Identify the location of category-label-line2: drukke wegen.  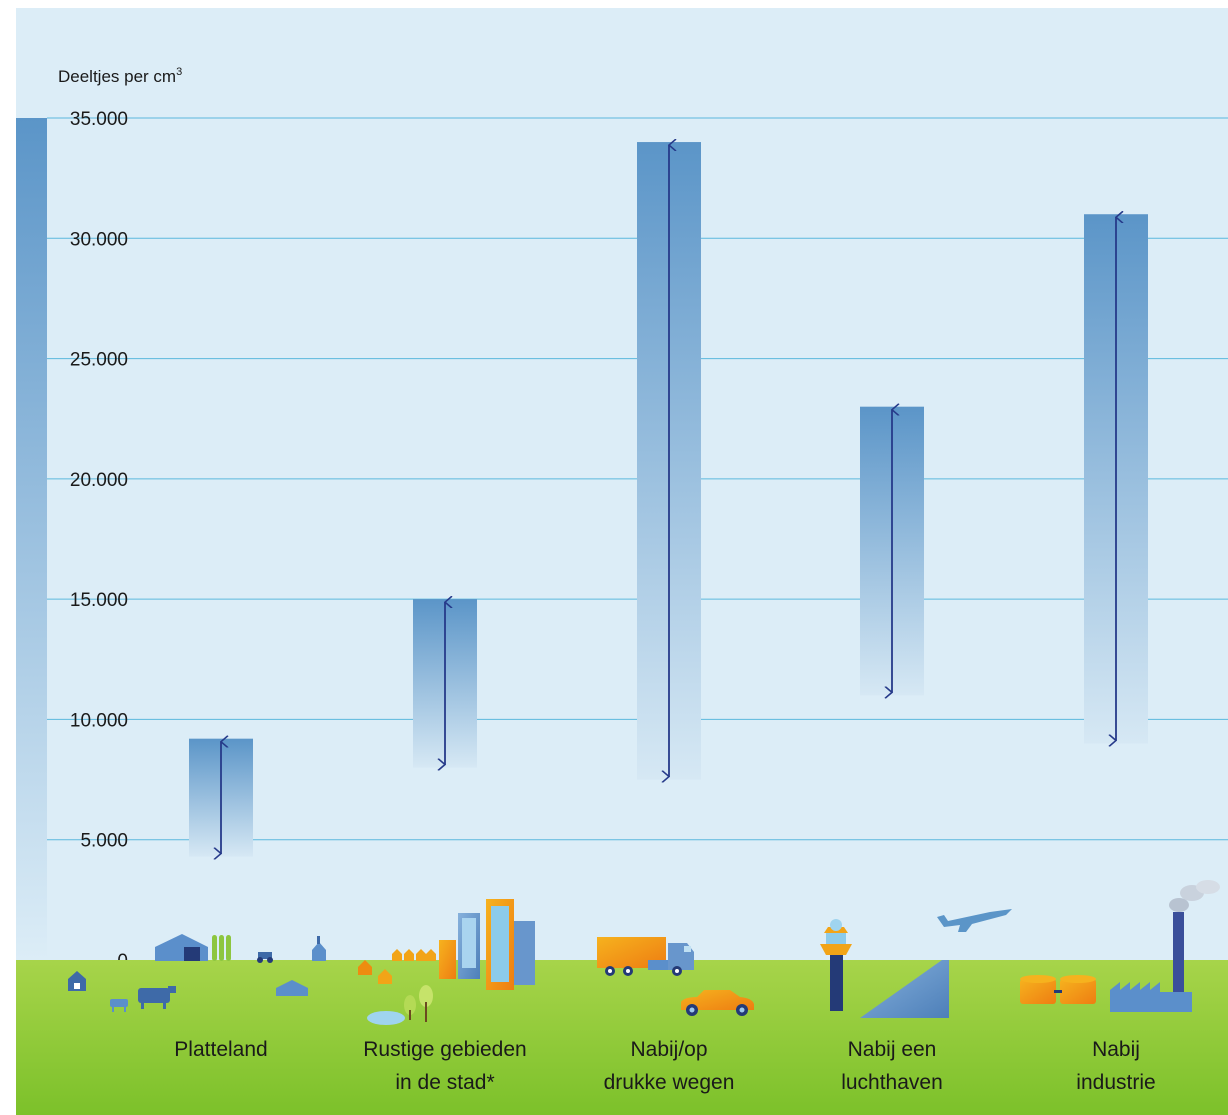
(669, 1082).